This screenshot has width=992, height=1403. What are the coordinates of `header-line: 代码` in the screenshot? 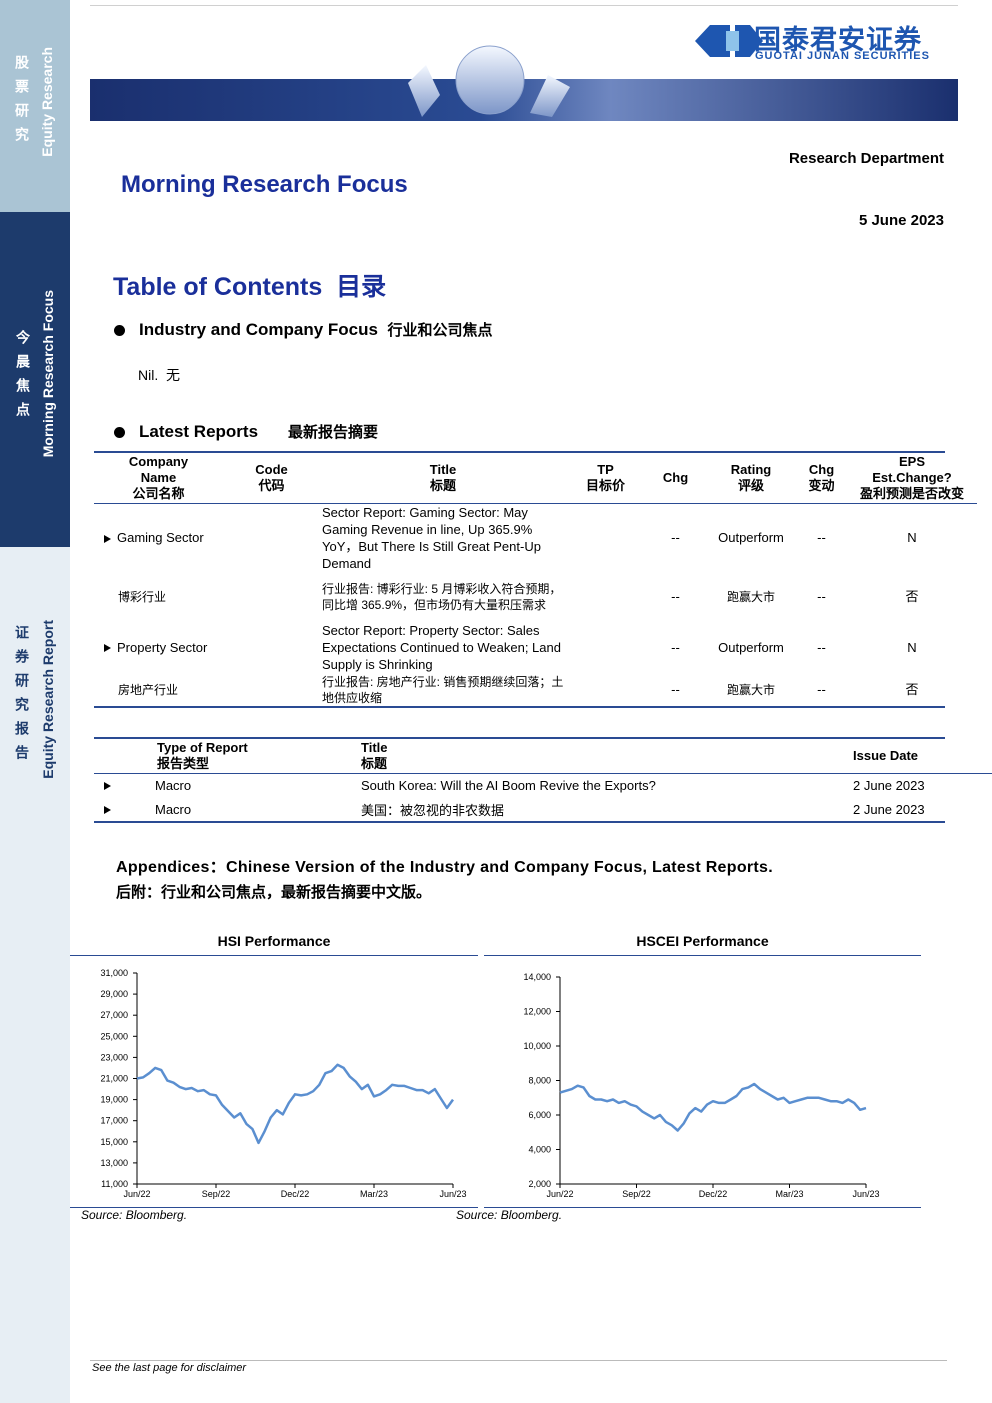 It's located at (271, 485).